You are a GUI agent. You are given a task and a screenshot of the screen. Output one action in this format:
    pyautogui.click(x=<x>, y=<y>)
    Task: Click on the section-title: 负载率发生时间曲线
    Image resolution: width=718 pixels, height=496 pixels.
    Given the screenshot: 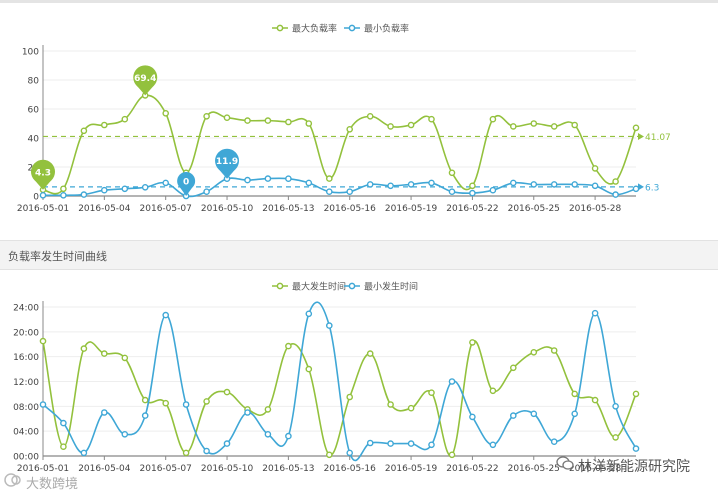 What is the action you would take?
    pyautogui.click(x=57, y=256)
    